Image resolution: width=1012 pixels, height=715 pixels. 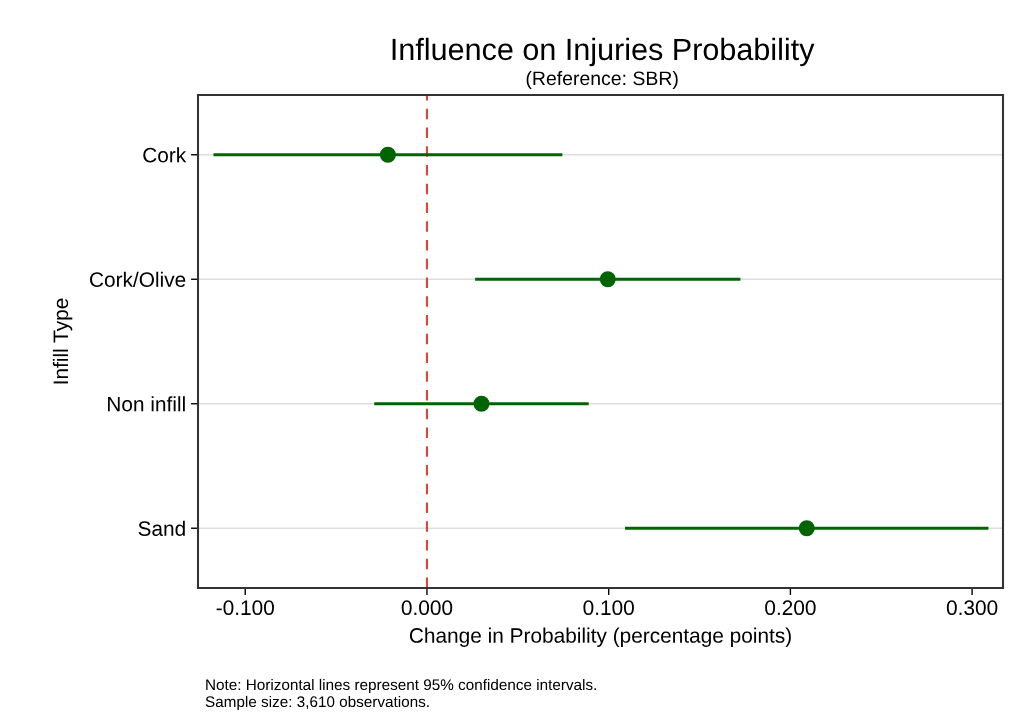 What do you see at coordinates (972, 608) in the screenshot?
I see `x-tick-label: 0.300` at bounding box center [972, 608].